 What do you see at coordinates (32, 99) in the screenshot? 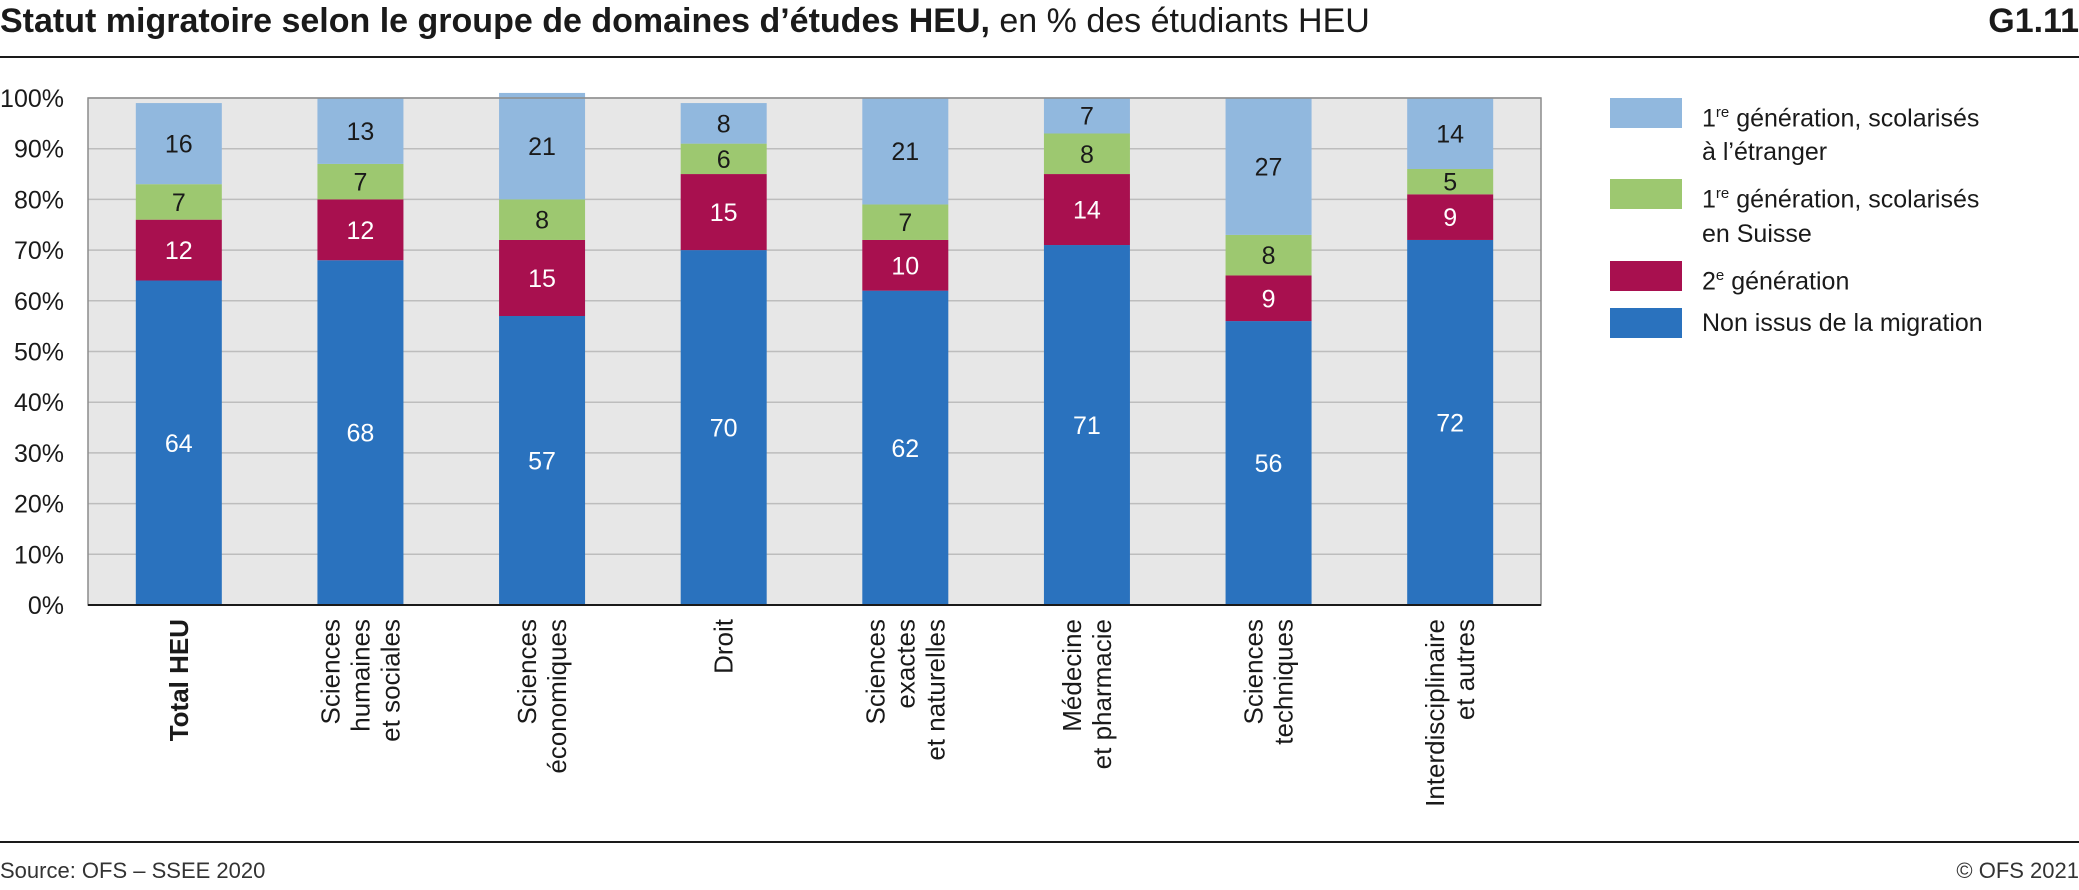
I see `y-tick-label: 100%` at bounding box center [32, 99].